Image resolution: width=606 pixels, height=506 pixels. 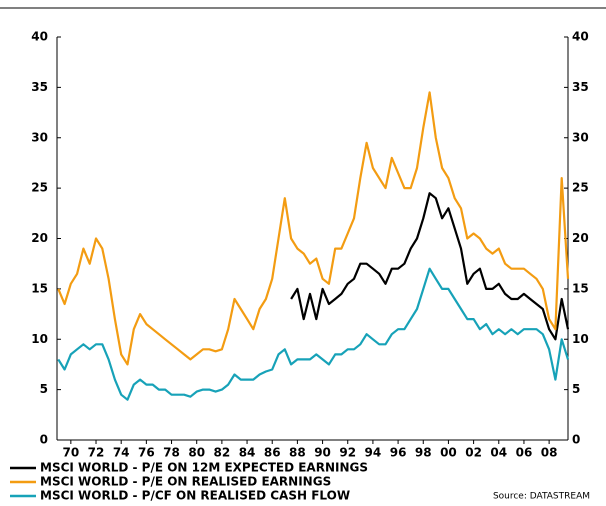 What do you see at coordinates (44, 389) in the screenshot?
I see `y-tick-label: 5` at bounding box center [44, 389].